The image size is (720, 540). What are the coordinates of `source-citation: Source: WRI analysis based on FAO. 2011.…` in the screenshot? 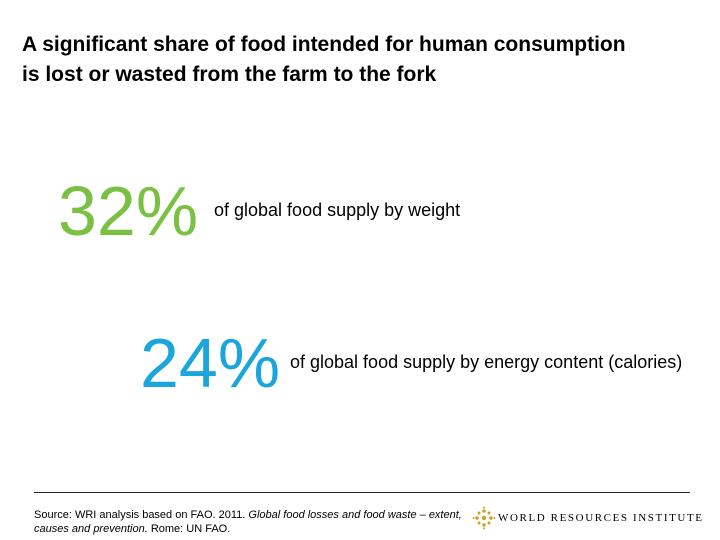 It's located at (249, 522).